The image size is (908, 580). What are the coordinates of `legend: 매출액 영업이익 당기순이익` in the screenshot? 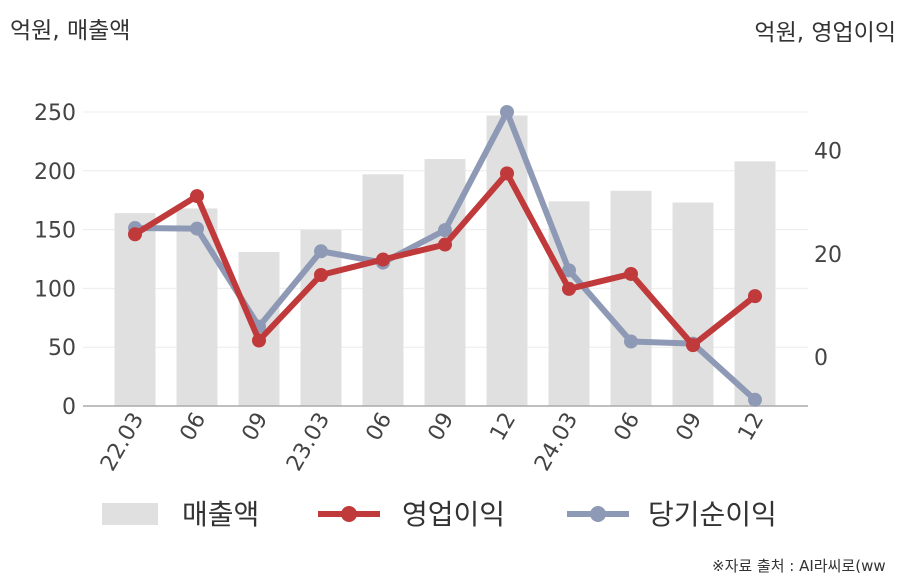 It's located at (439, 514).